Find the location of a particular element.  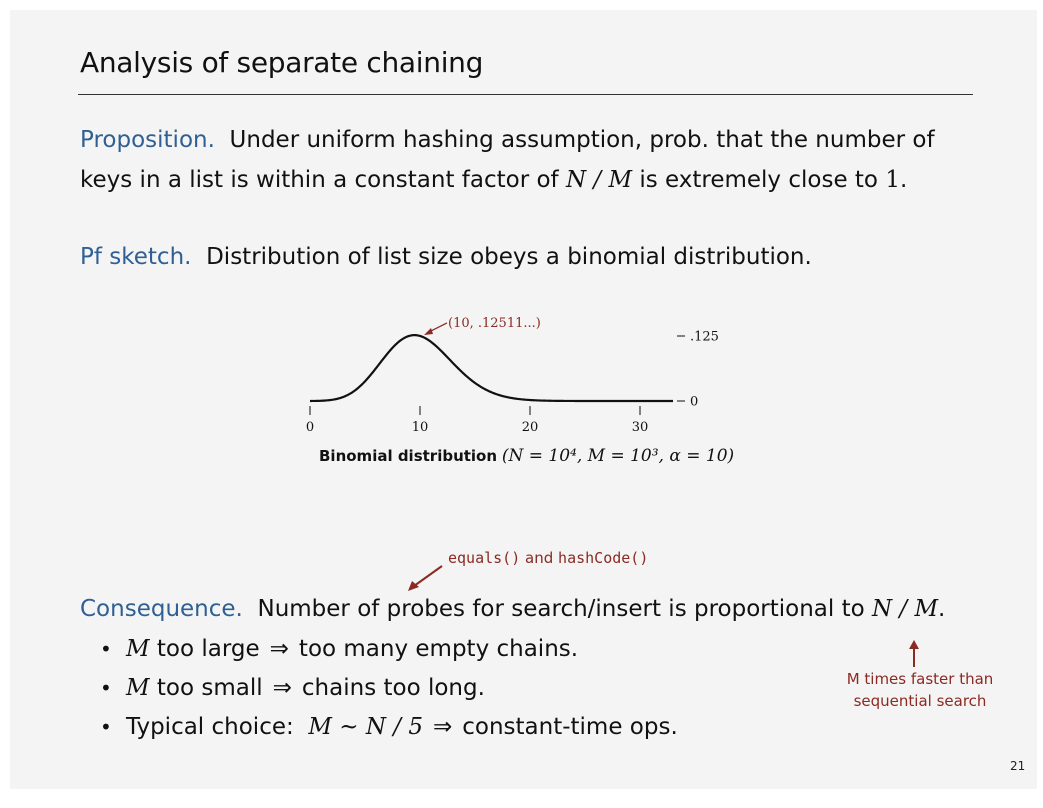

equals-code: equals() is located at coordinates (484, 558).